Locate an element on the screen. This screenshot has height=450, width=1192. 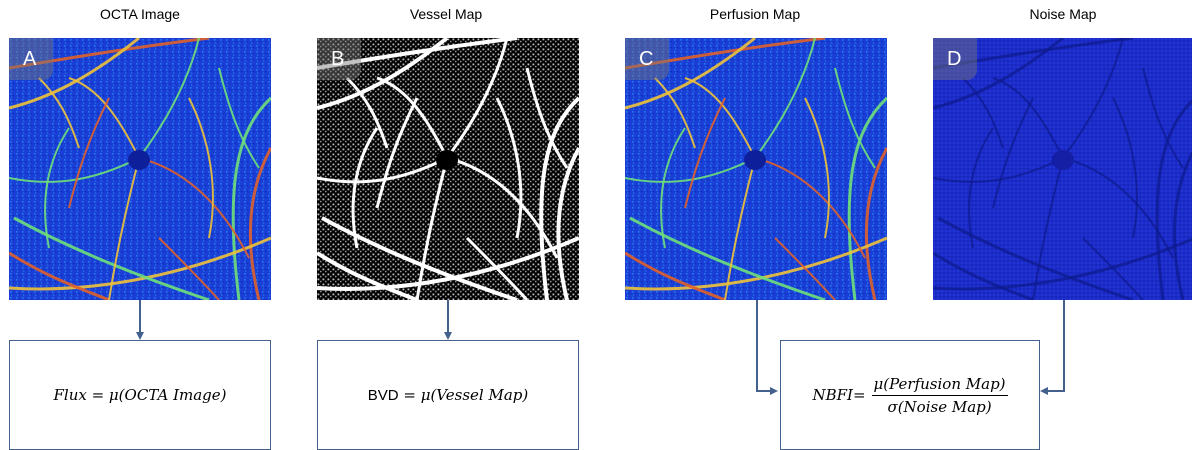
perfusion-map-panel: C is located at coordinates (756, 169).